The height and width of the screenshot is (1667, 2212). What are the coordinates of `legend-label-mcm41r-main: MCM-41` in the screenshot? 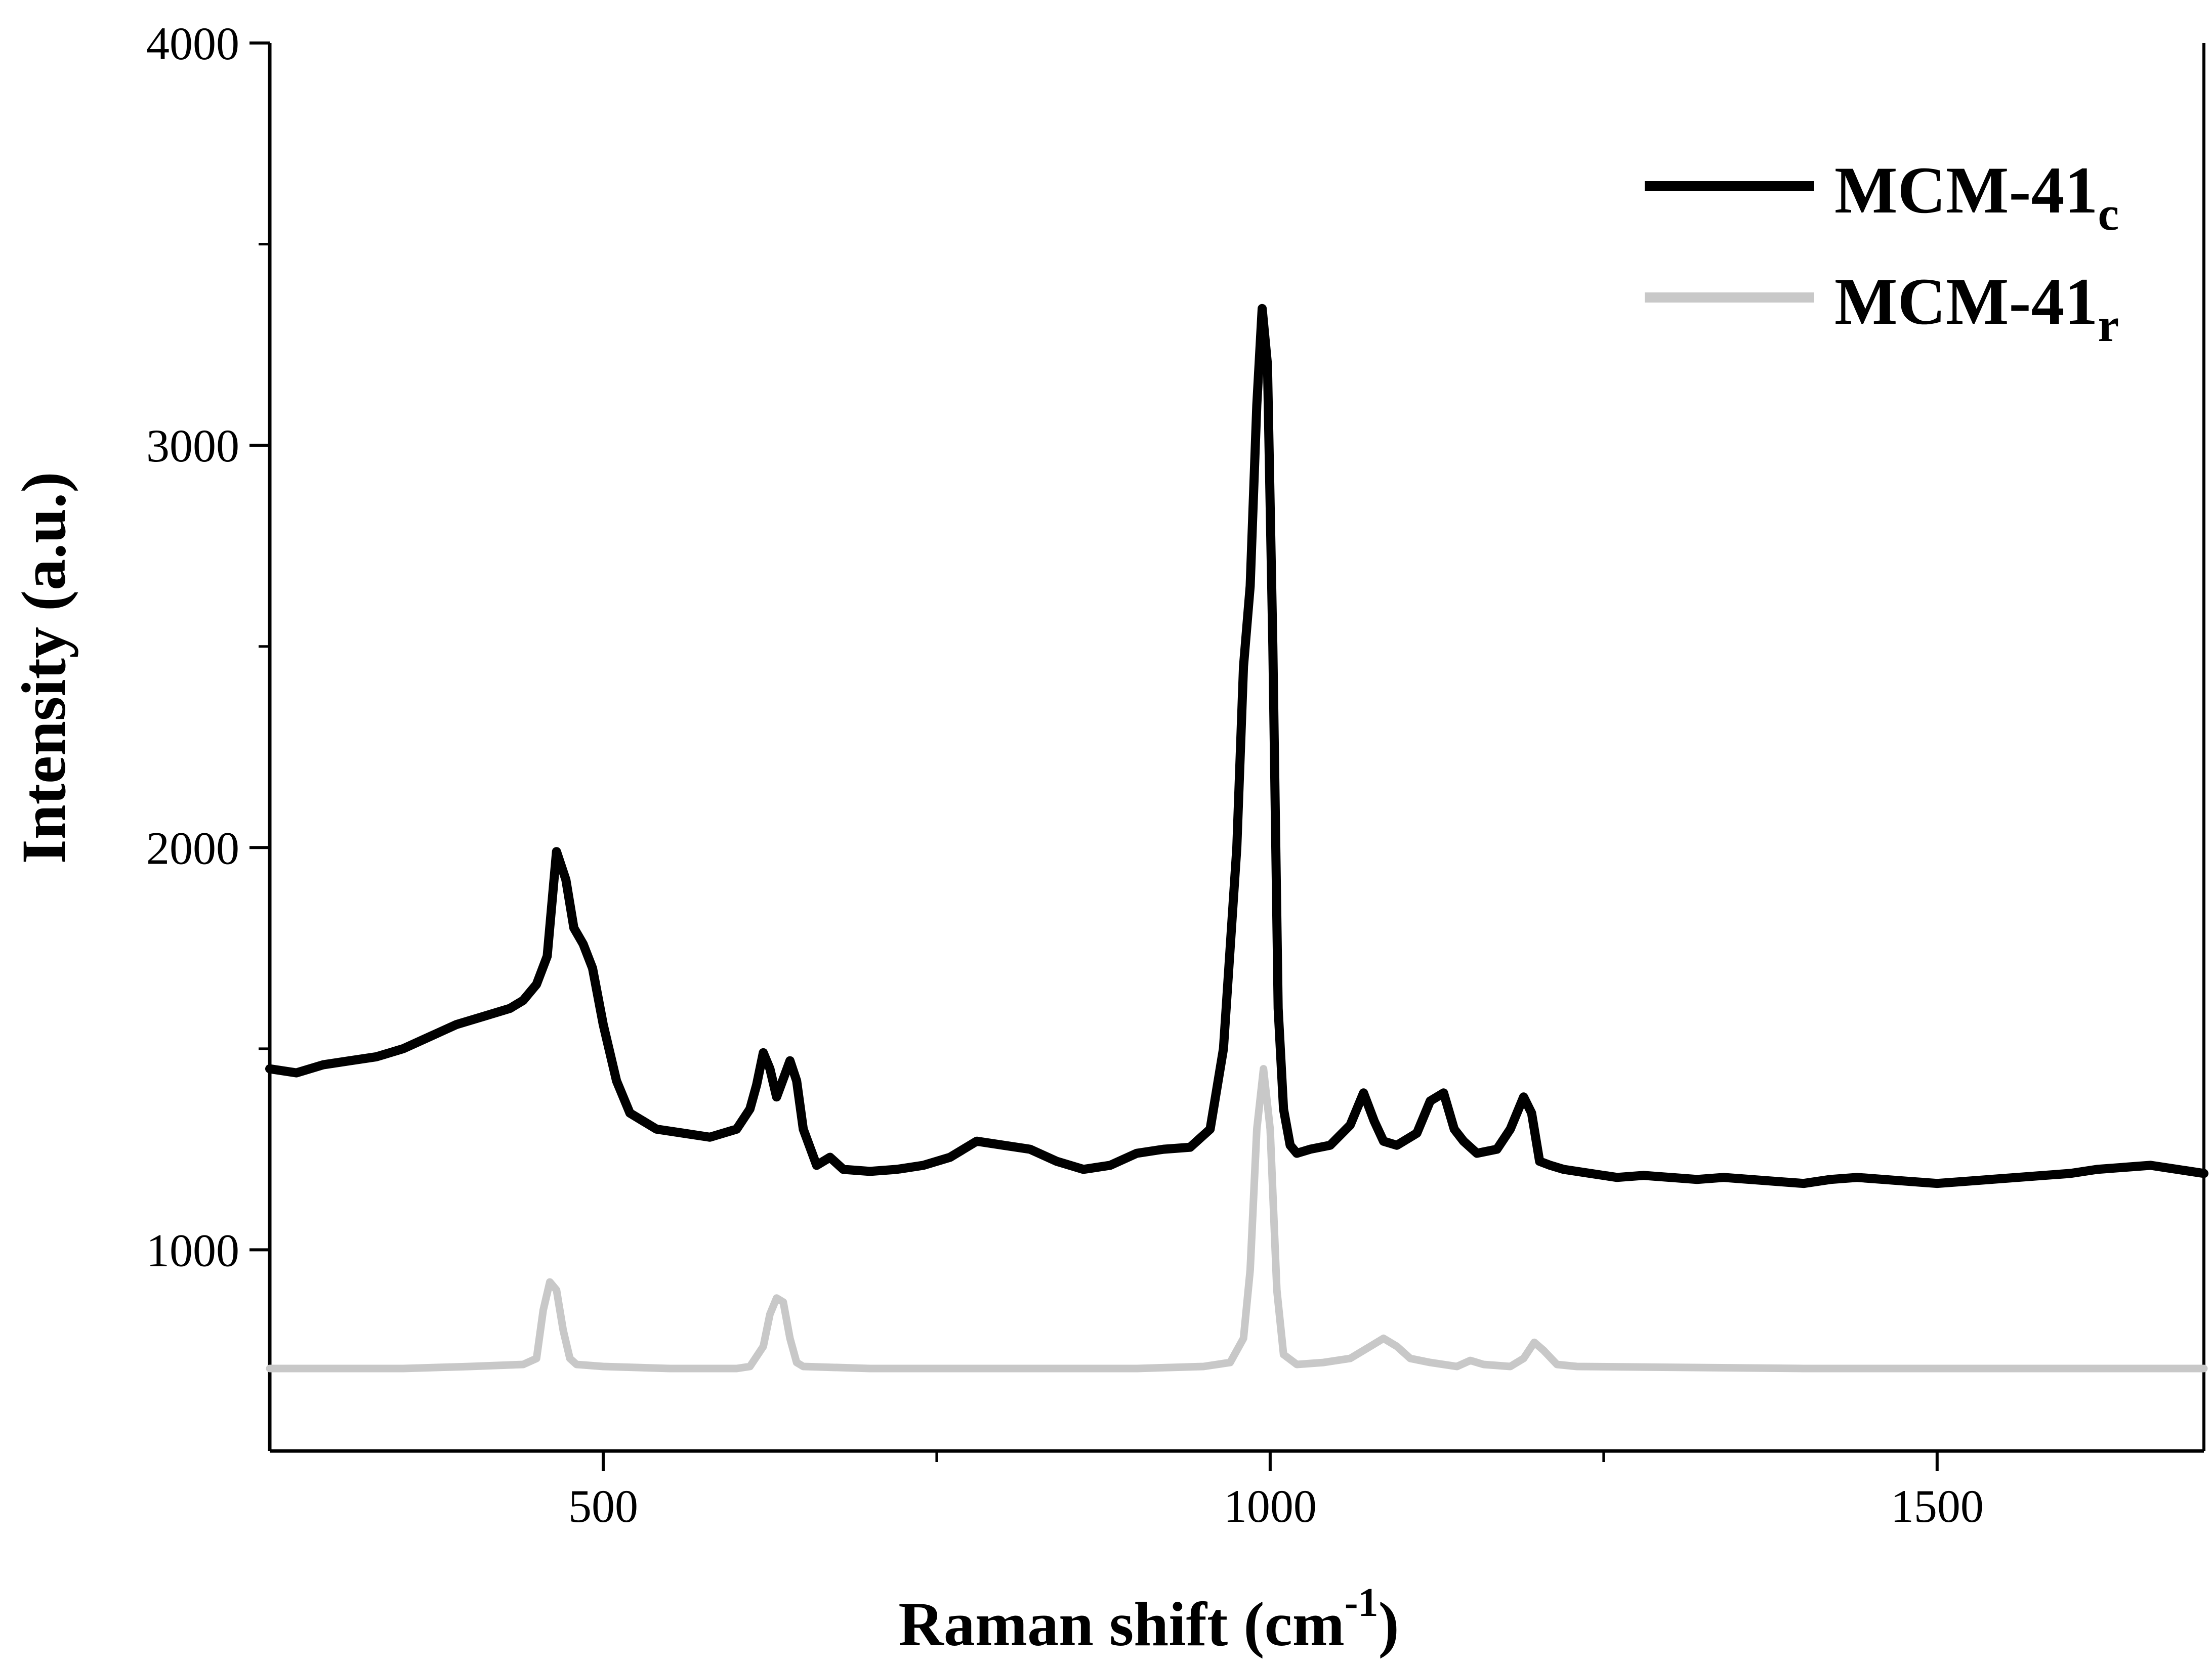 It's located at (1966, 301).